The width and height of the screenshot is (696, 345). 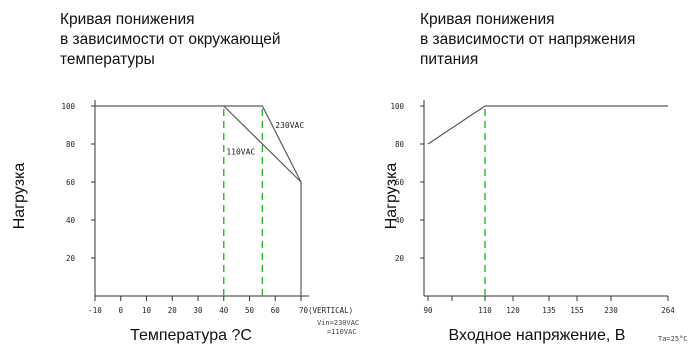 I want to click on x-tick-label: -10, so click(x=95, y=310).